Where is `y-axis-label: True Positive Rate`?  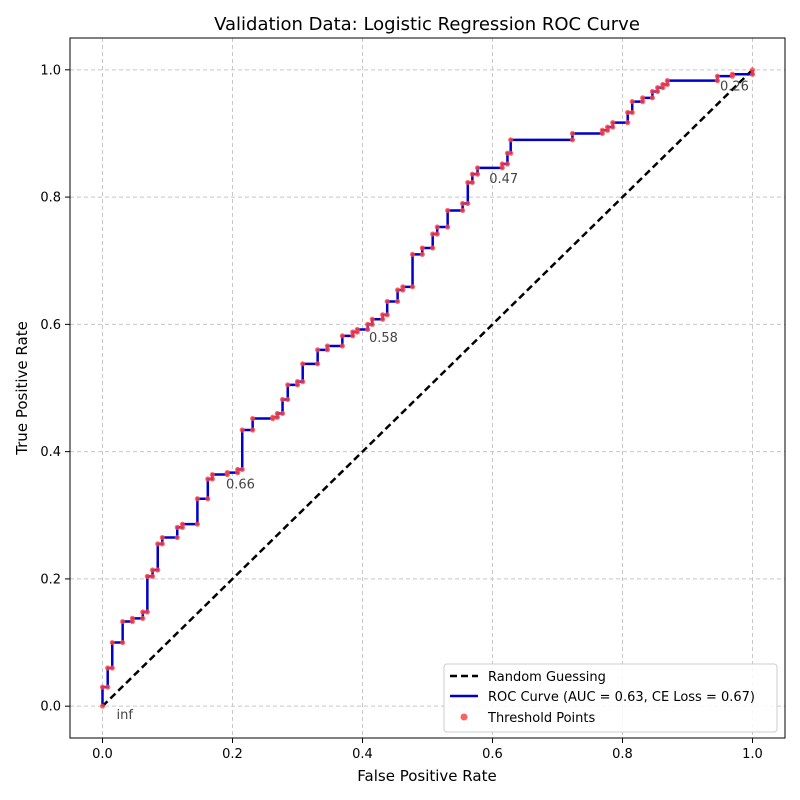
y-axis-label: True Positive Rate is located at coordinates (22, 388).